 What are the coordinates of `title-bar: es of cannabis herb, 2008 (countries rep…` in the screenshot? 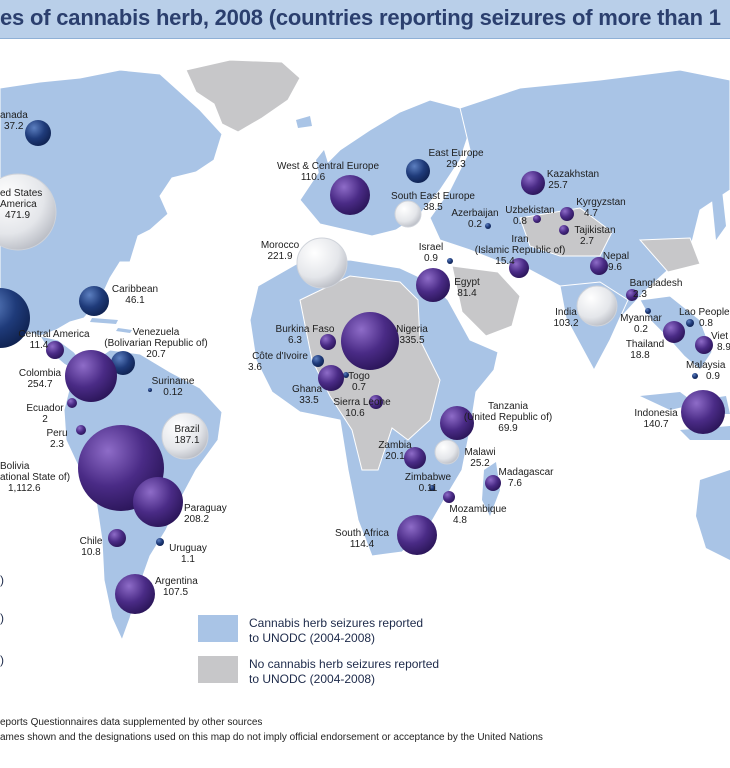 It's located at (365, 19).